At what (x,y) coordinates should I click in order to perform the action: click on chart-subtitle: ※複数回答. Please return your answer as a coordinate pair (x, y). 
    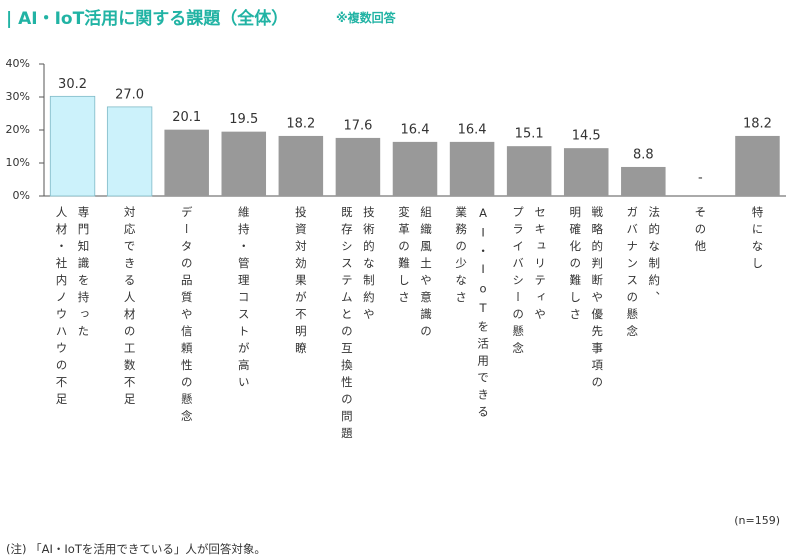
    Looking at the image, I should click on (366, 18).